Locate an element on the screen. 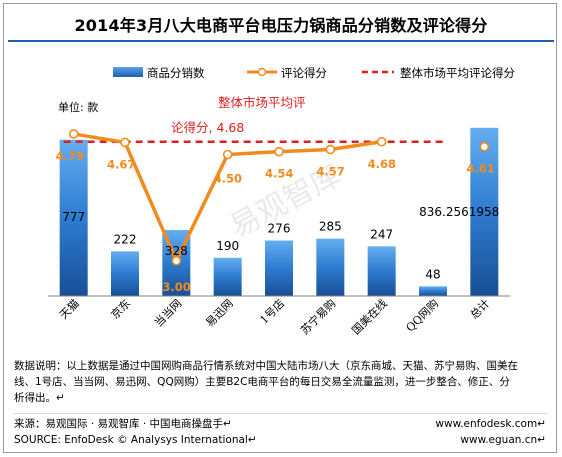 The height and width of the screenshot is (457, 562). x-tick-label-3: 易迅网 is located at coordinates (219, 313).